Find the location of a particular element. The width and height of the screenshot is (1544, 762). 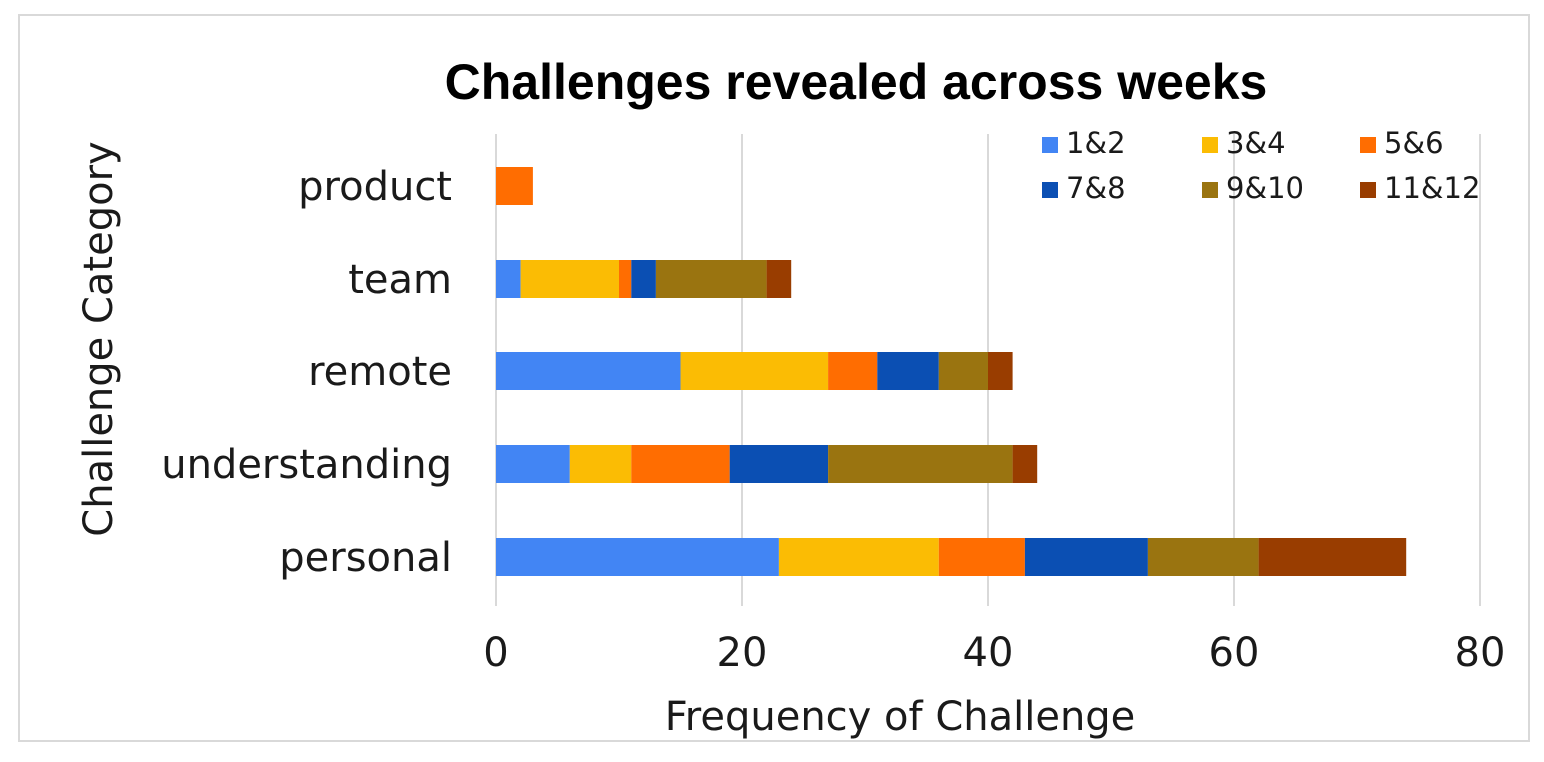

x-tick-label: 60 is located at coordinates (1234, 653).